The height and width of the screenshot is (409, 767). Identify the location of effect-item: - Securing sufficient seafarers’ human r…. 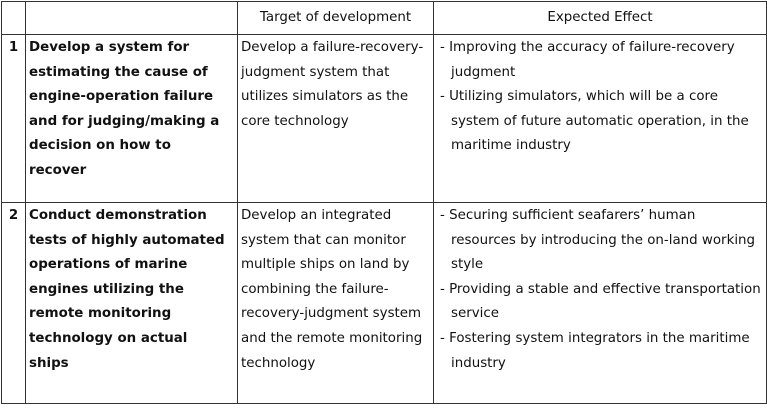
(598, 240).